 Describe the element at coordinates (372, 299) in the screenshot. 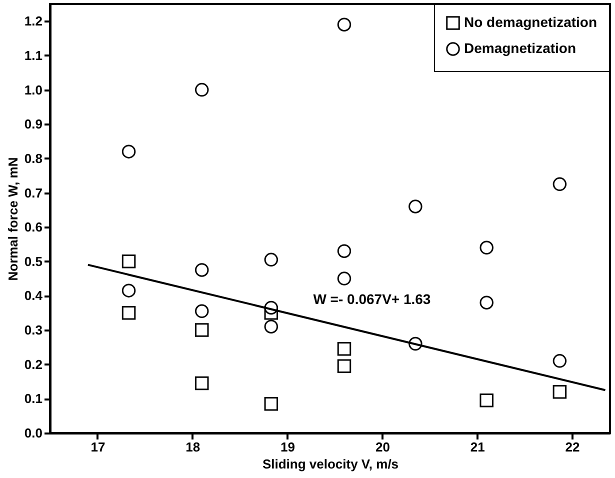

I see `annotation: W =- 0.067V+ 1.63` at that location.